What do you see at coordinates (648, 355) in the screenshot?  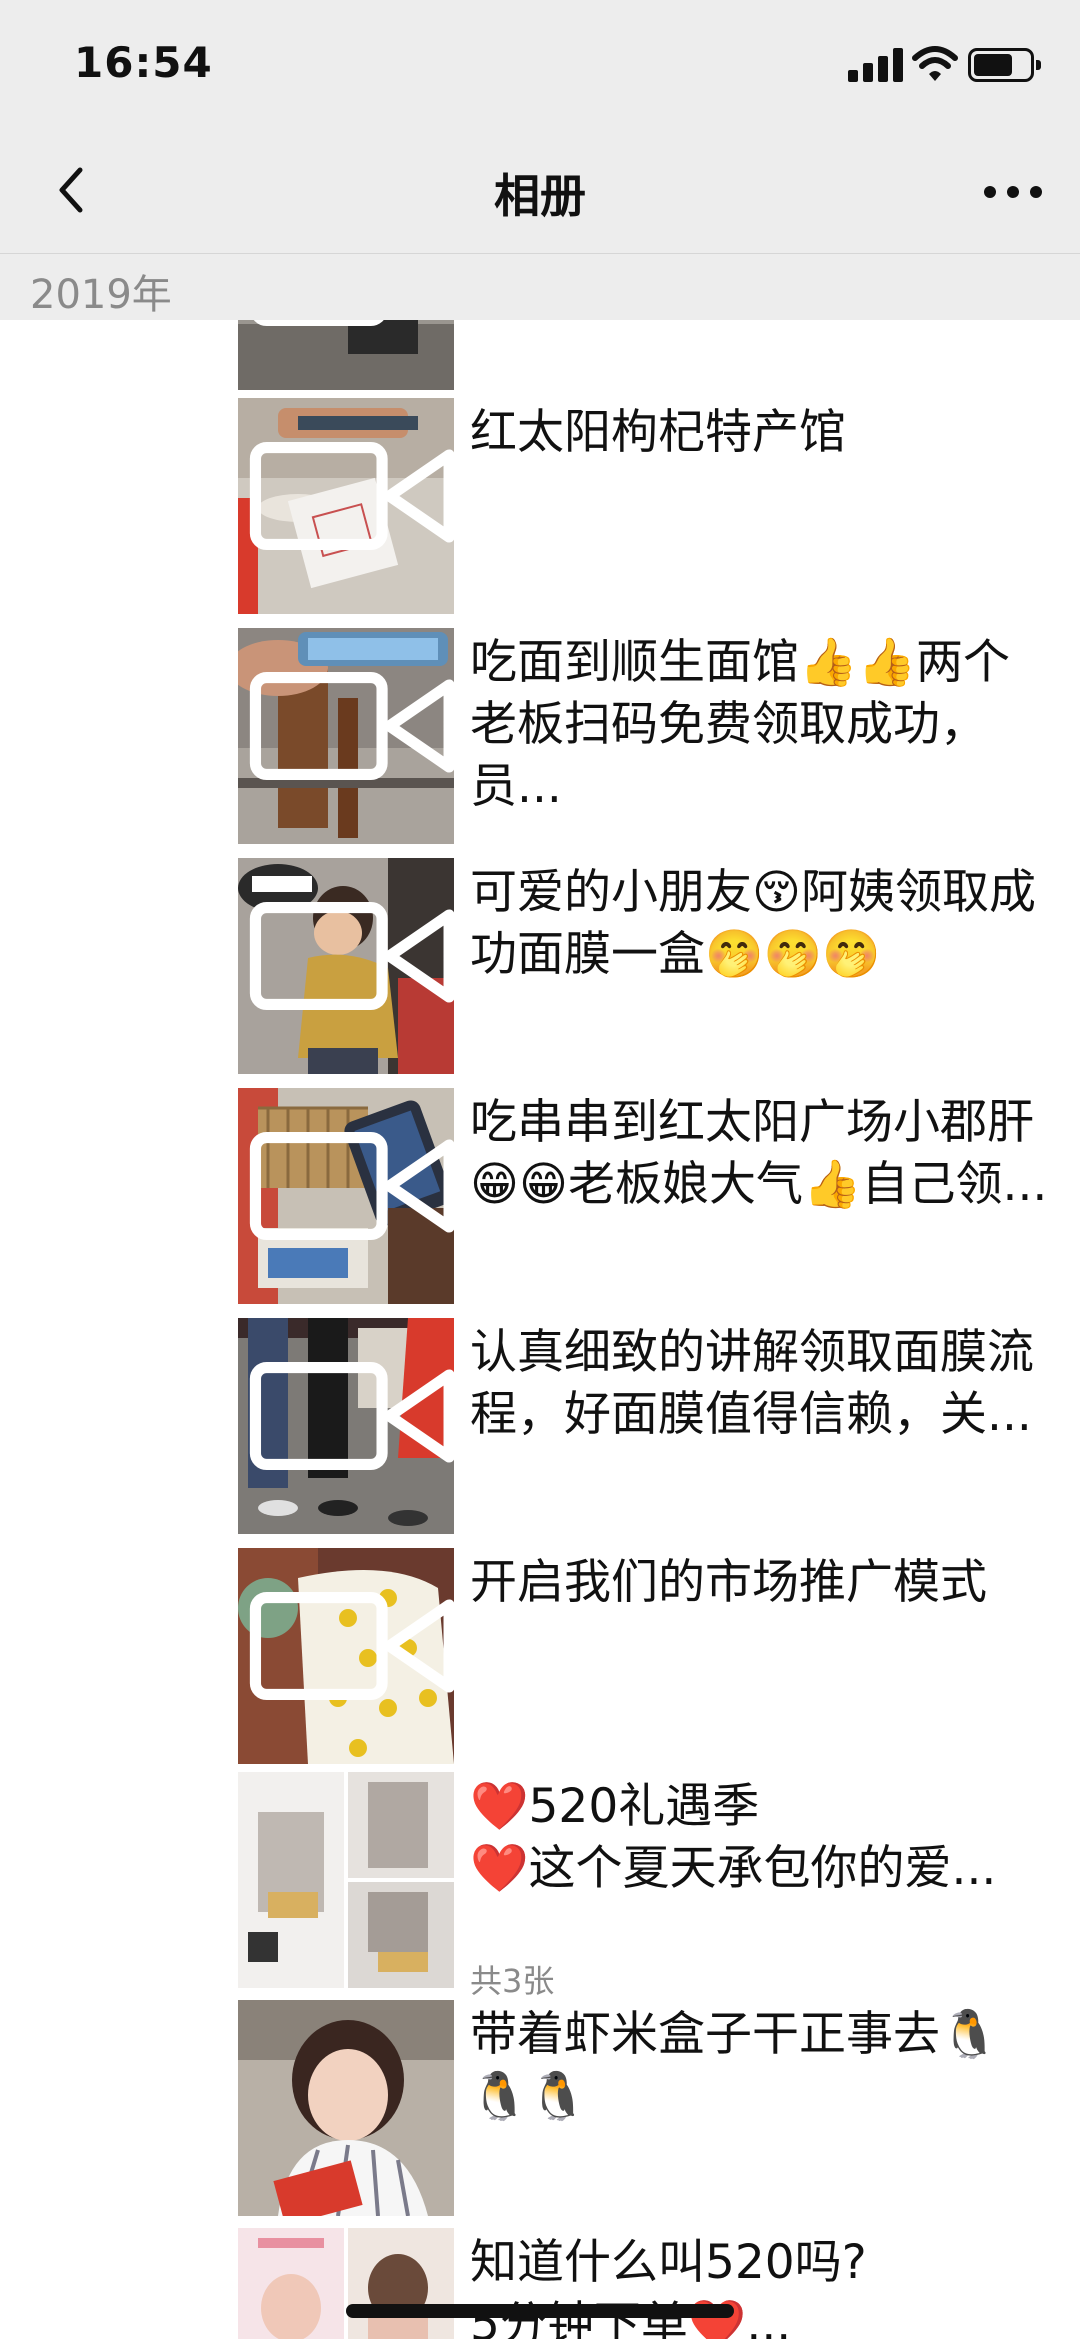 I see `album-post` at bounding box center [648, 355].